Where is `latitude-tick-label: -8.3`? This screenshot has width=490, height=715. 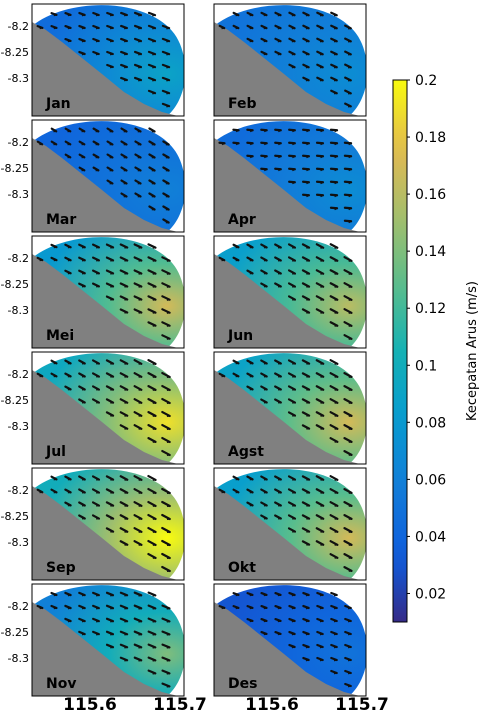
latitude-tick-label: -8.3 is located at coordinates (18, 78).